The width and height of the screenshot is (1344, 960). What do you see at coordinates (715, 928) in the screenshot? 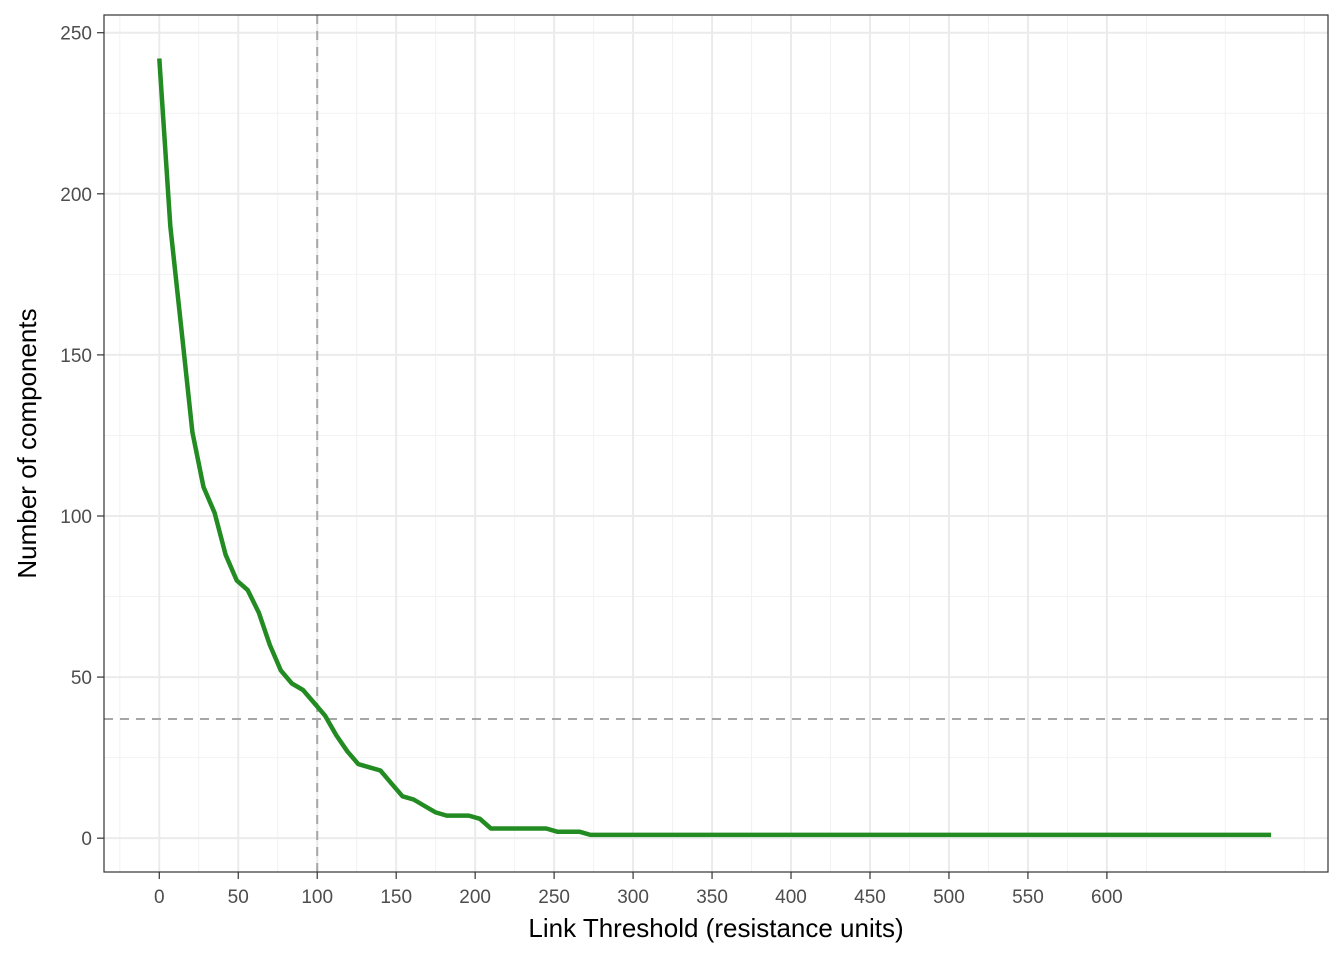
I see `x-axis-title: Link Threshold (resistance units)` at bounding box center [715, 928].